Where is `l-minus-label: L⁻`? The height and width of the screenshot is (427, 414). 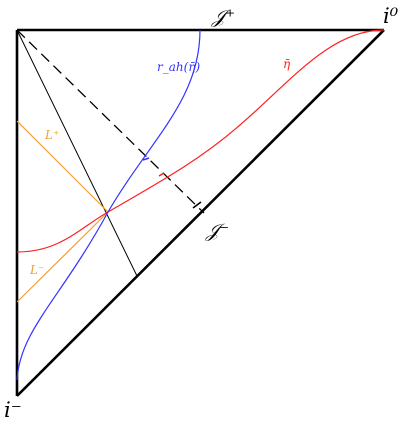
l-minus-label: L⁻ is located at coordinates (36, 270).